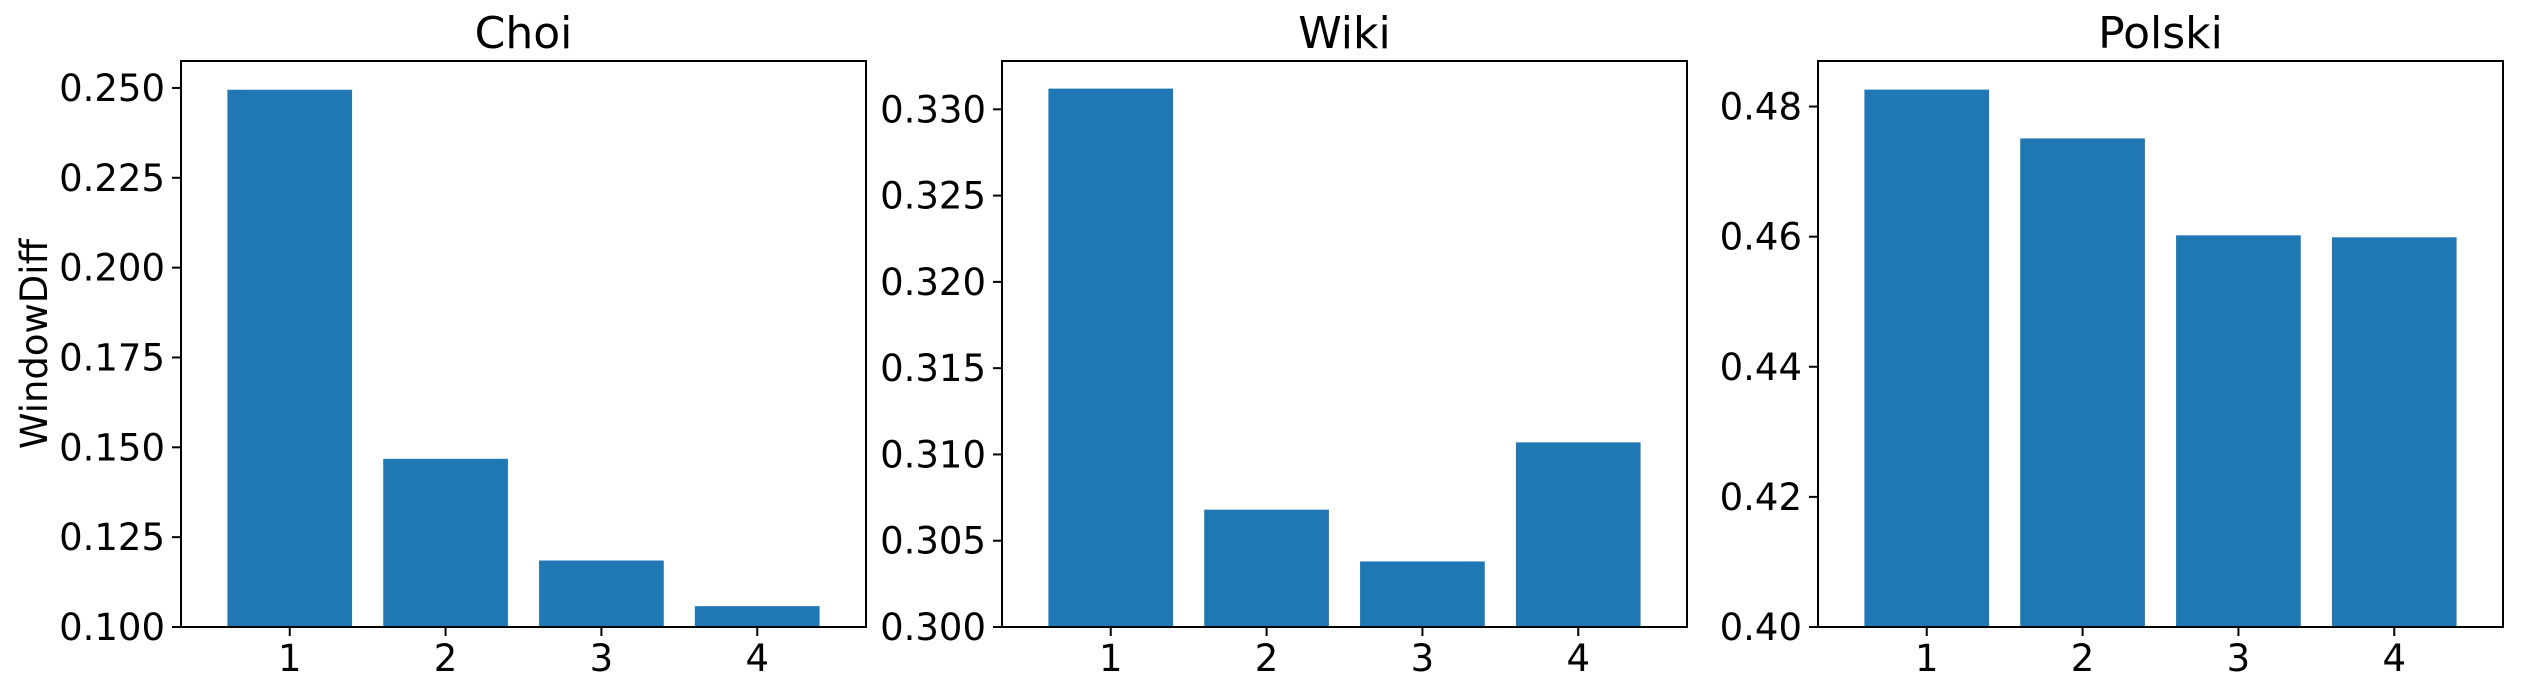 This screenshot has height=693, width=2521. Describe the element at coordinates (34, 343) in the screenshot. I see `y-axis-label: WindowDiff` at that location.